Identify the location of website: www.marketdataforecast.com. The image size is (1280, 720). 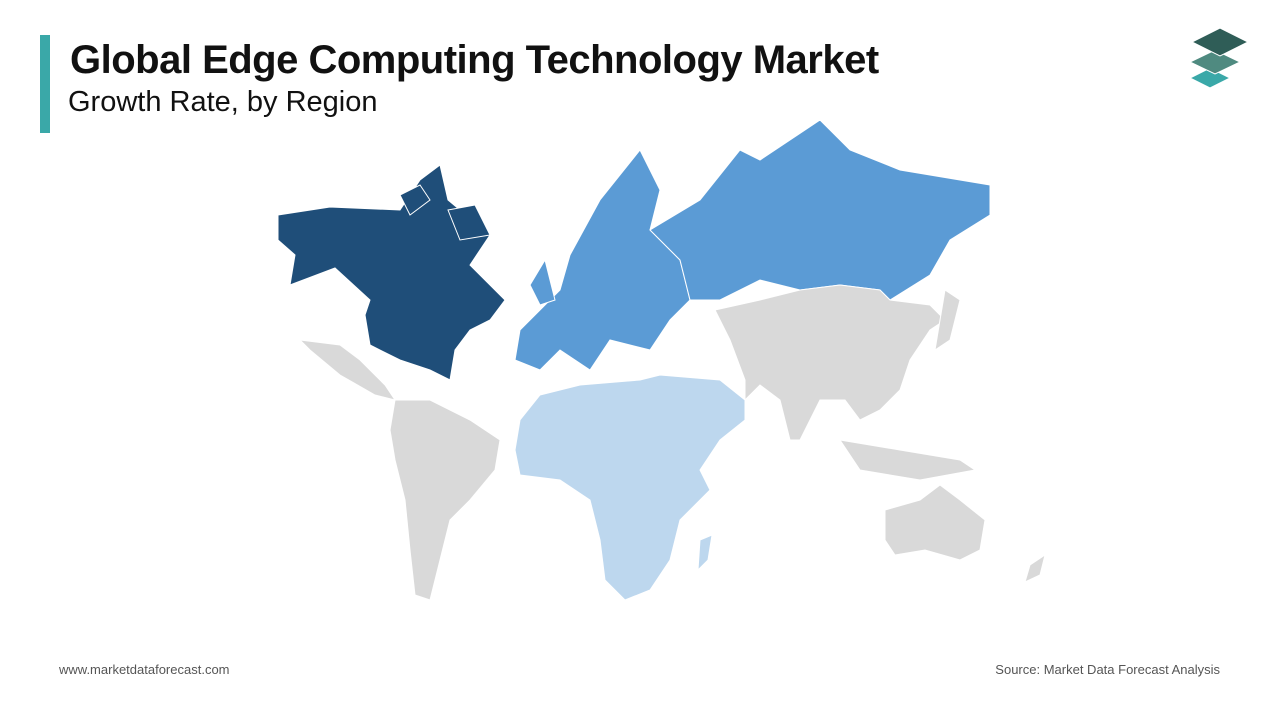
(144, 669).